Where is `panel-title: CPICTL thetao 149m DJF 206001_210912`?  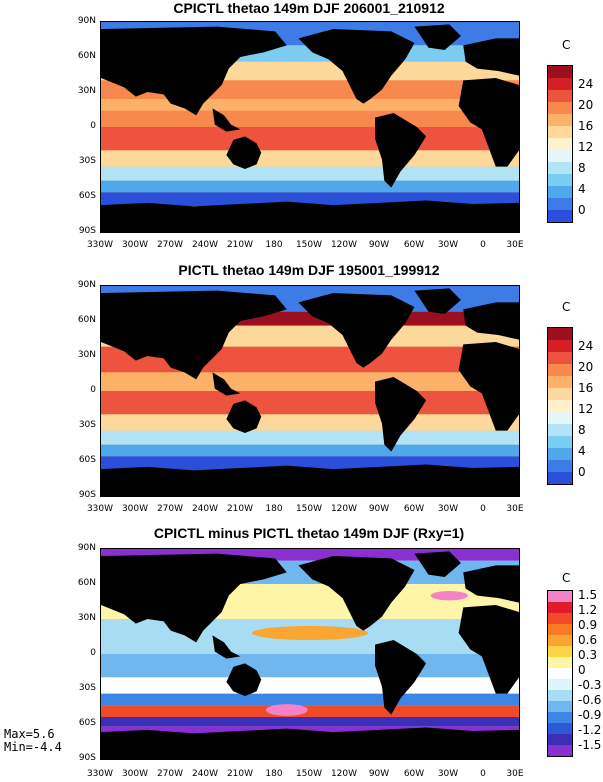
panel-title: CPICTL thetao 149m DJF 206001_210912 is located at coordinates (309, 8).